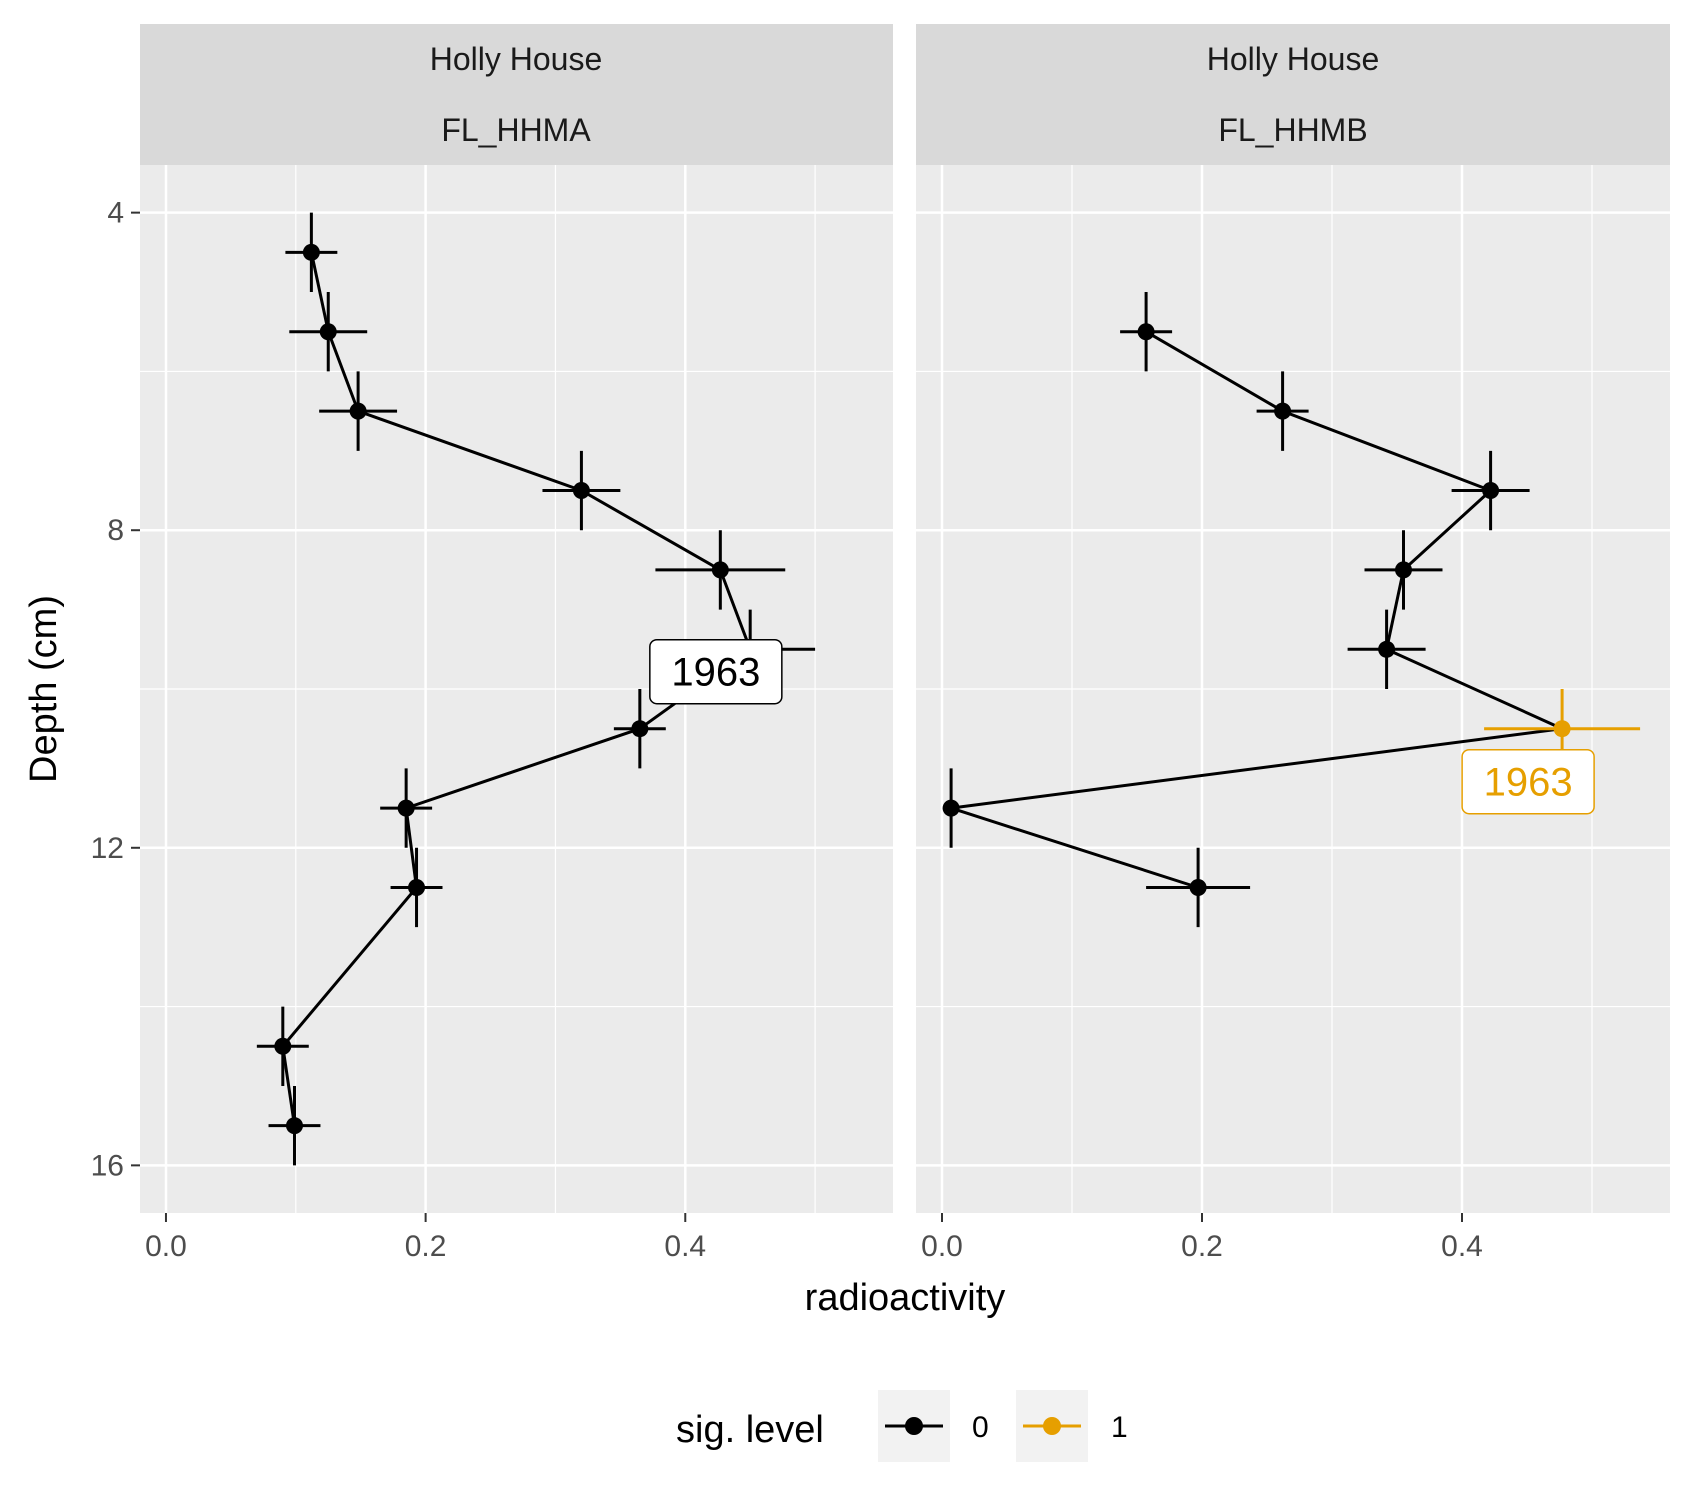  I want to click on y-tick-label: 16, so click(107, 1165).